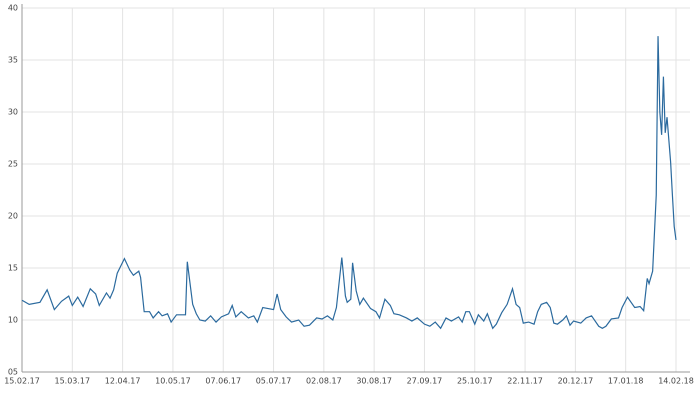  What do you see at coordinates (475, 381) in the screenshot?
I see `x-tick-label: 25.10.17` at bounding box center [475, 381].